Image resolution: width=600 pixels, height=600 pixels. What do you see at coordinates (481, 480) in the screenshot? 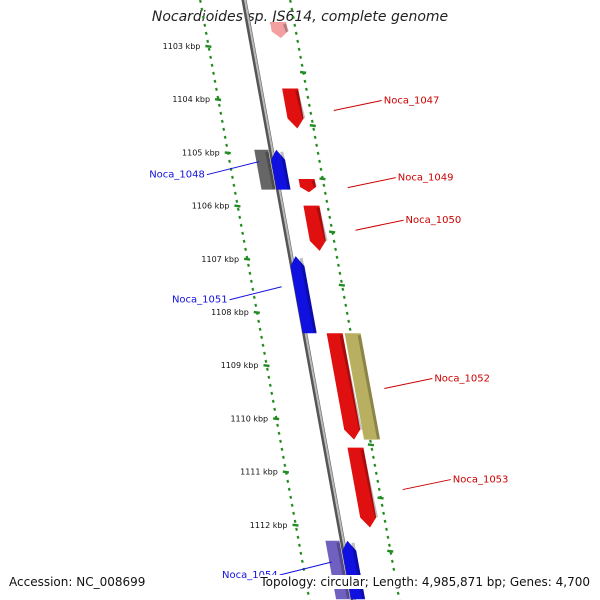
I see `gene-label: Noca_1053` at bounding box center [481, 480].